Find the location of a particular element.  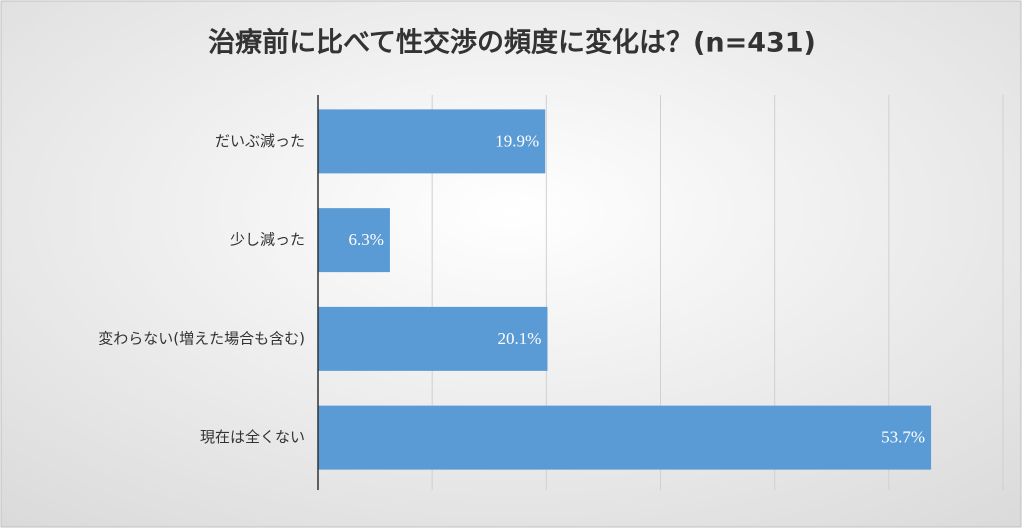

y-tick-label: だいぶ減った is located at coordinates (260, 141).